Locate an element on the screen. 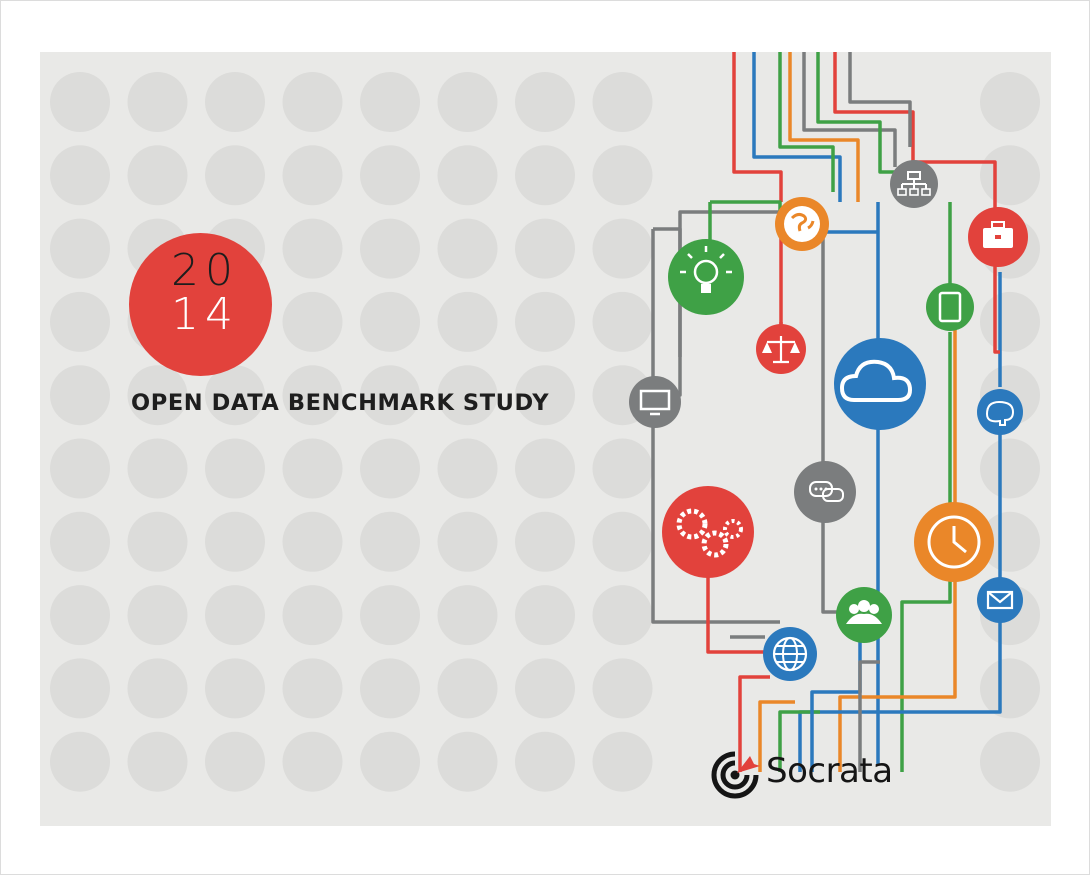 This screenshot has width=1090, height=875. brain-icon is located at coordinates (1000, 412).